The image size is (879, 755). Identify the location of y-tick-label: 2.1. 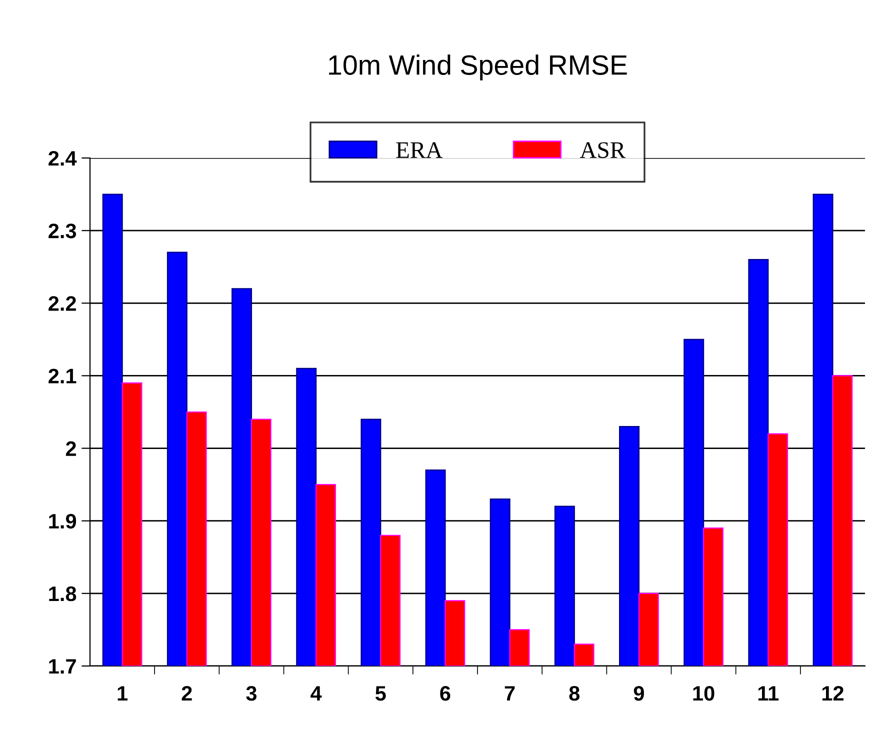
(62, 376).